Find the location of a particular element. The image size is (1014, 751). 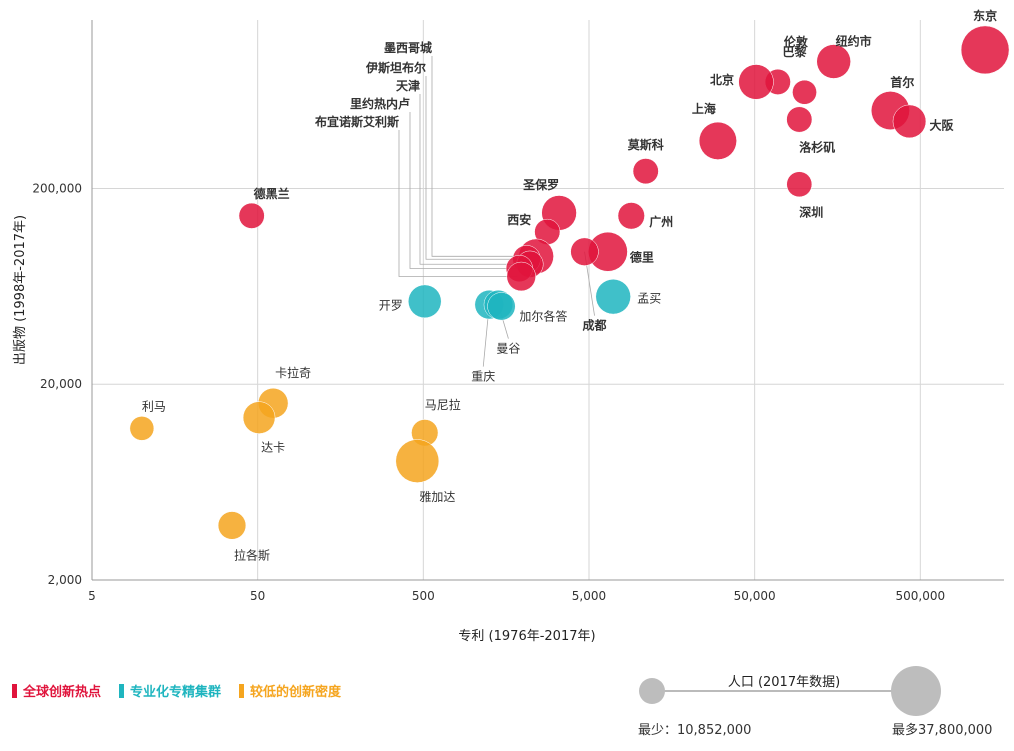

legend-item-low-density: 较低的创新密度 is located at coordinates (290, 690).